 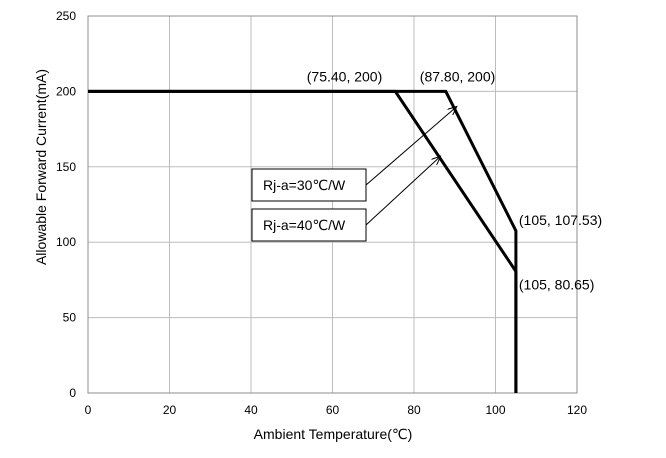 What do you see at coordinates (170, 410) in the screenshot?
I see `x-tick-label: 20` at bounding box center [170, 410].